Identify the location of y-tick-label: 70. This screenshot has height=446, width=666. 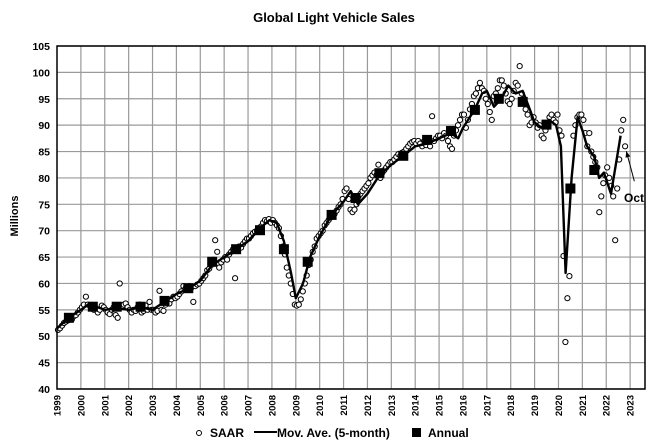
(44, 232).